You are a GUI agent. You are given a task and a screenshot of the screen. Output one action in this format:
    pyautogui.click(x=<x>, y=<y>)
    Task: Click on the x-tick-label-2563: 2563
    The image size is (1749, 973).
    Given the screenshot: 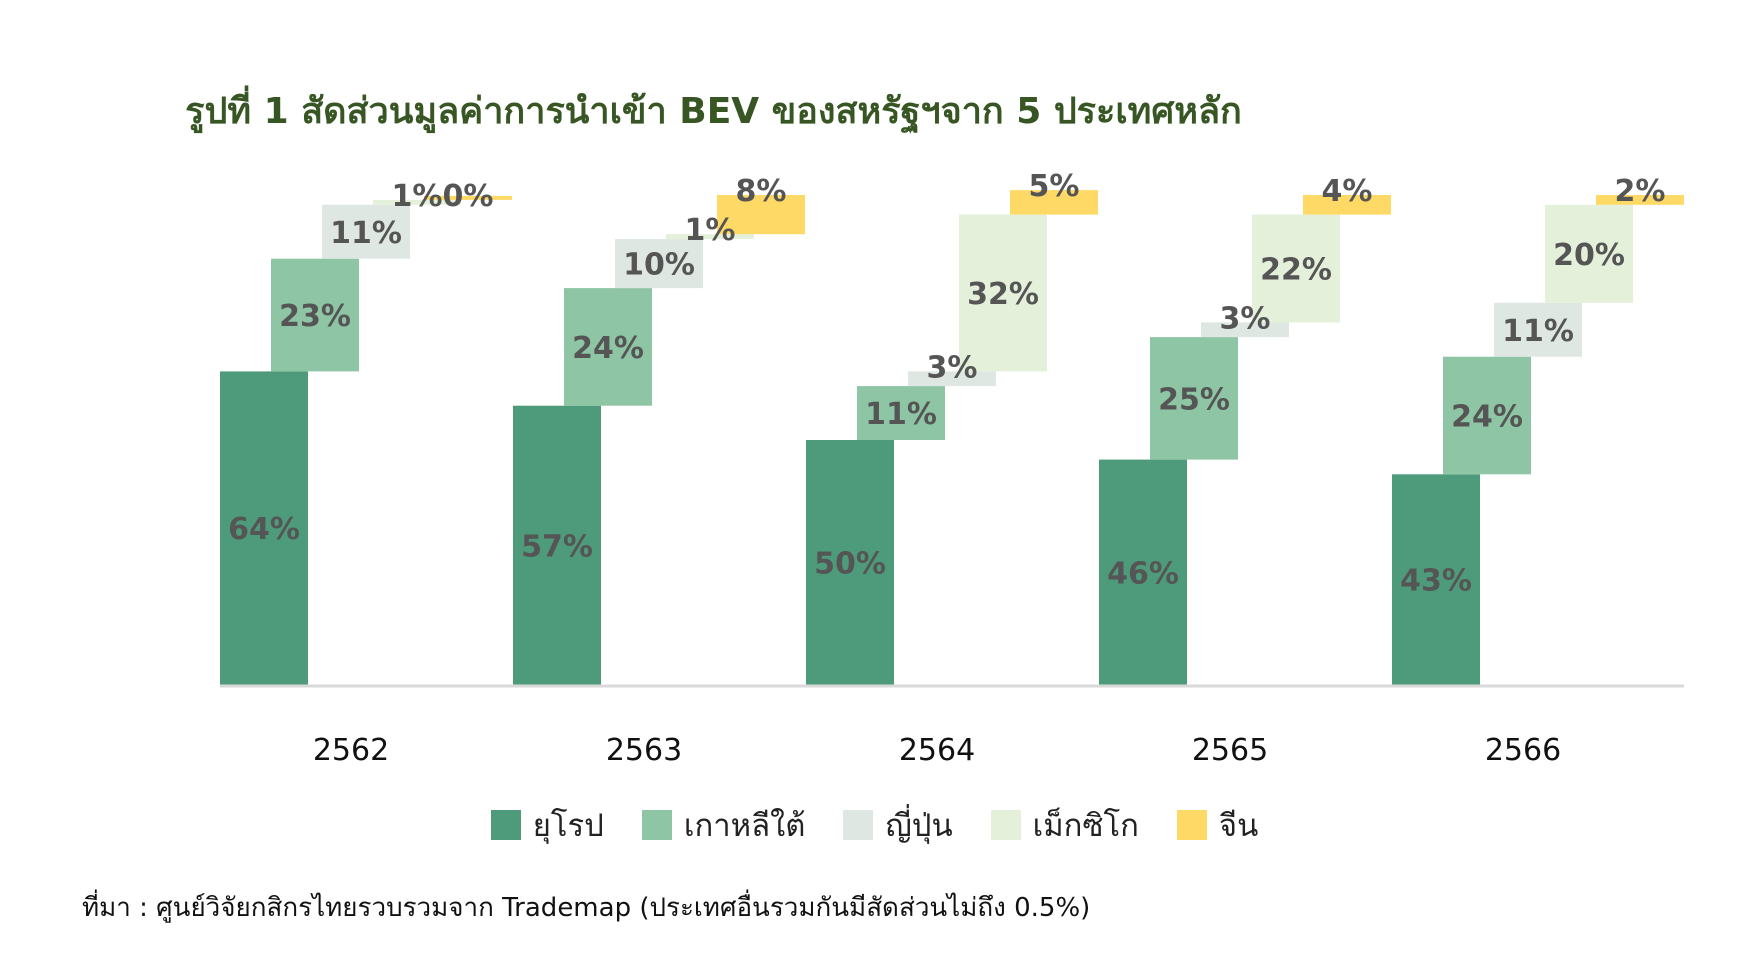 What is the action you would take?
    pyautogui.click(x=644, y=750)
    